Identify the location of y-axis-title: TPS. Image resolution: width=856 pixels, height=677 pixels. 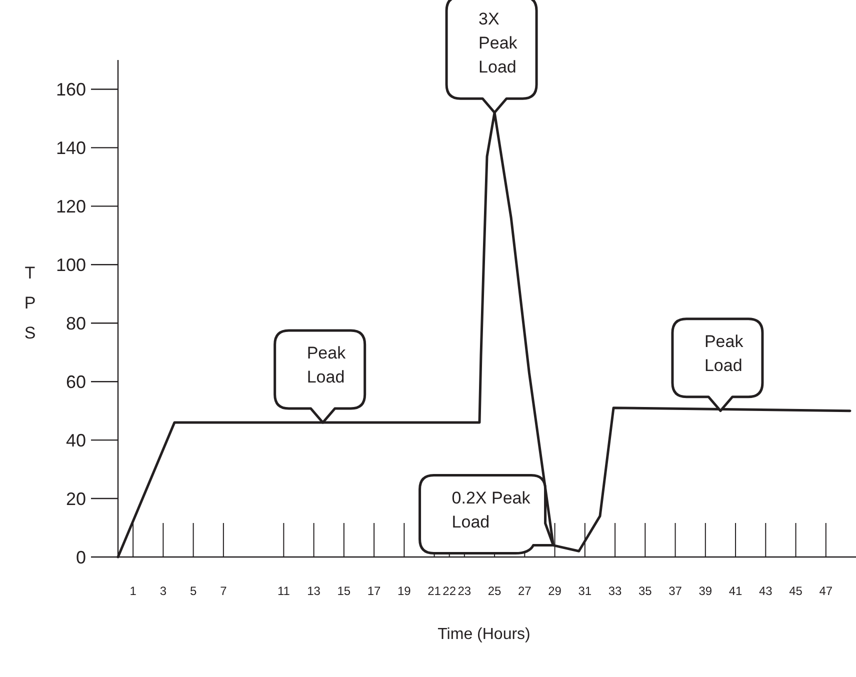
(30, 303).